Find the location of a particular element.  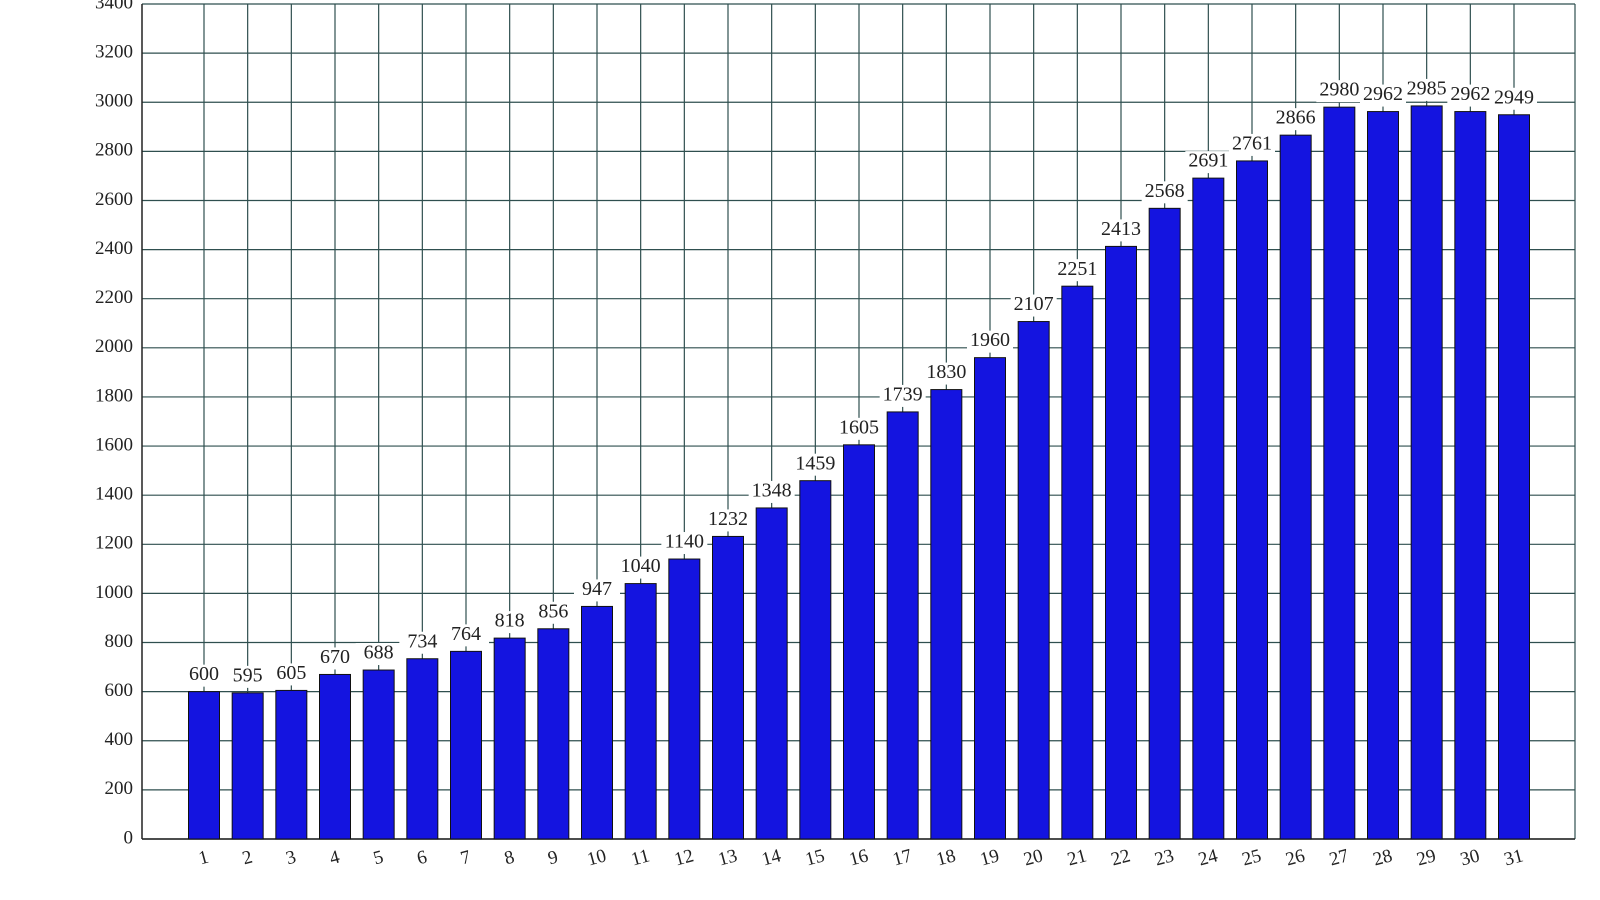

x-tick-label: 21 is located at coordinates (1077, 857).